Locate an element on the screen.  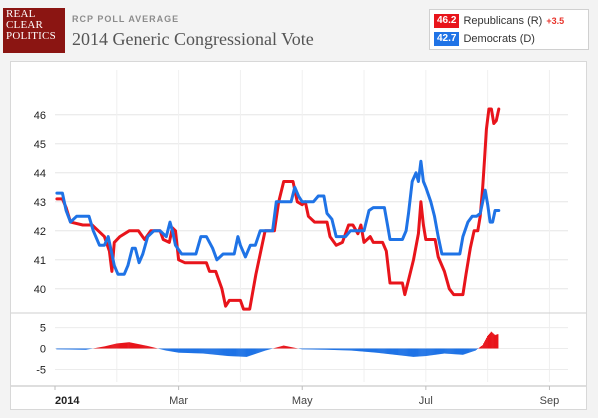
logo-line-3: POLITICS is located at coordinates (31, 36).